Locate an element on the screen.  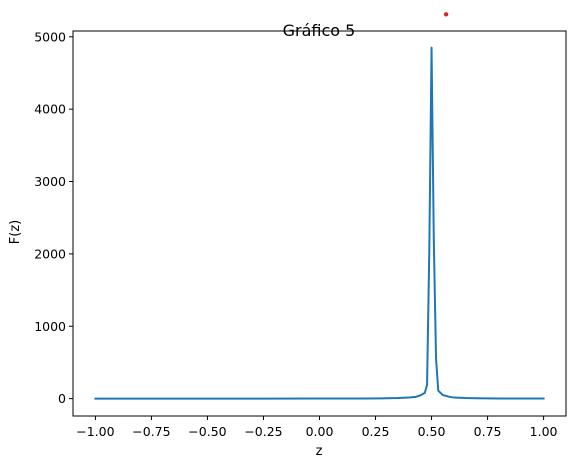
y-tick-label: 2000 is located at coordinates (50, 253).